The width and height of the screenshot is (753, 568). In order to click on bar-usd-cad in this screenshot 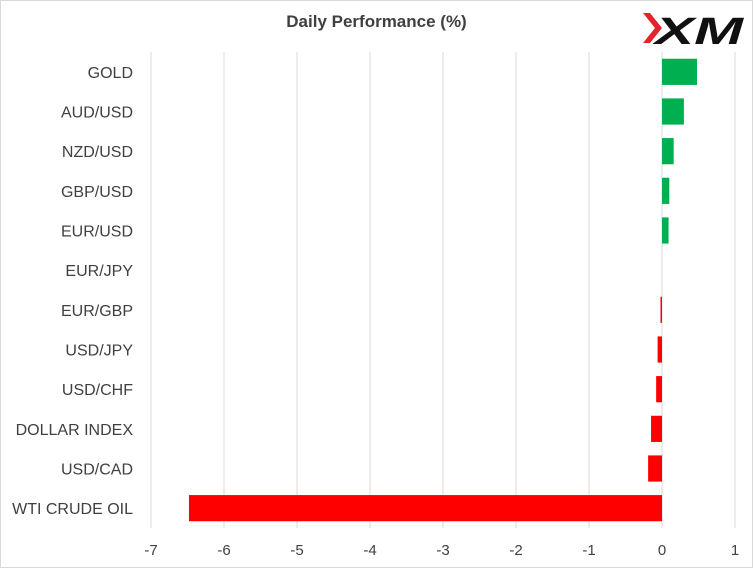, I will do `click(655, 468)`.